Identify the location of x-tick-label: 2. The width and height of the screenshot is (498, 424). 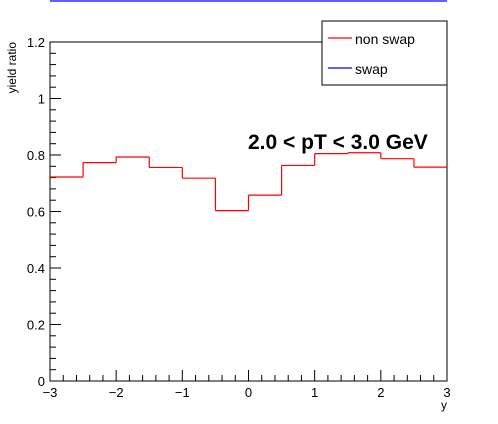
(380, 392).